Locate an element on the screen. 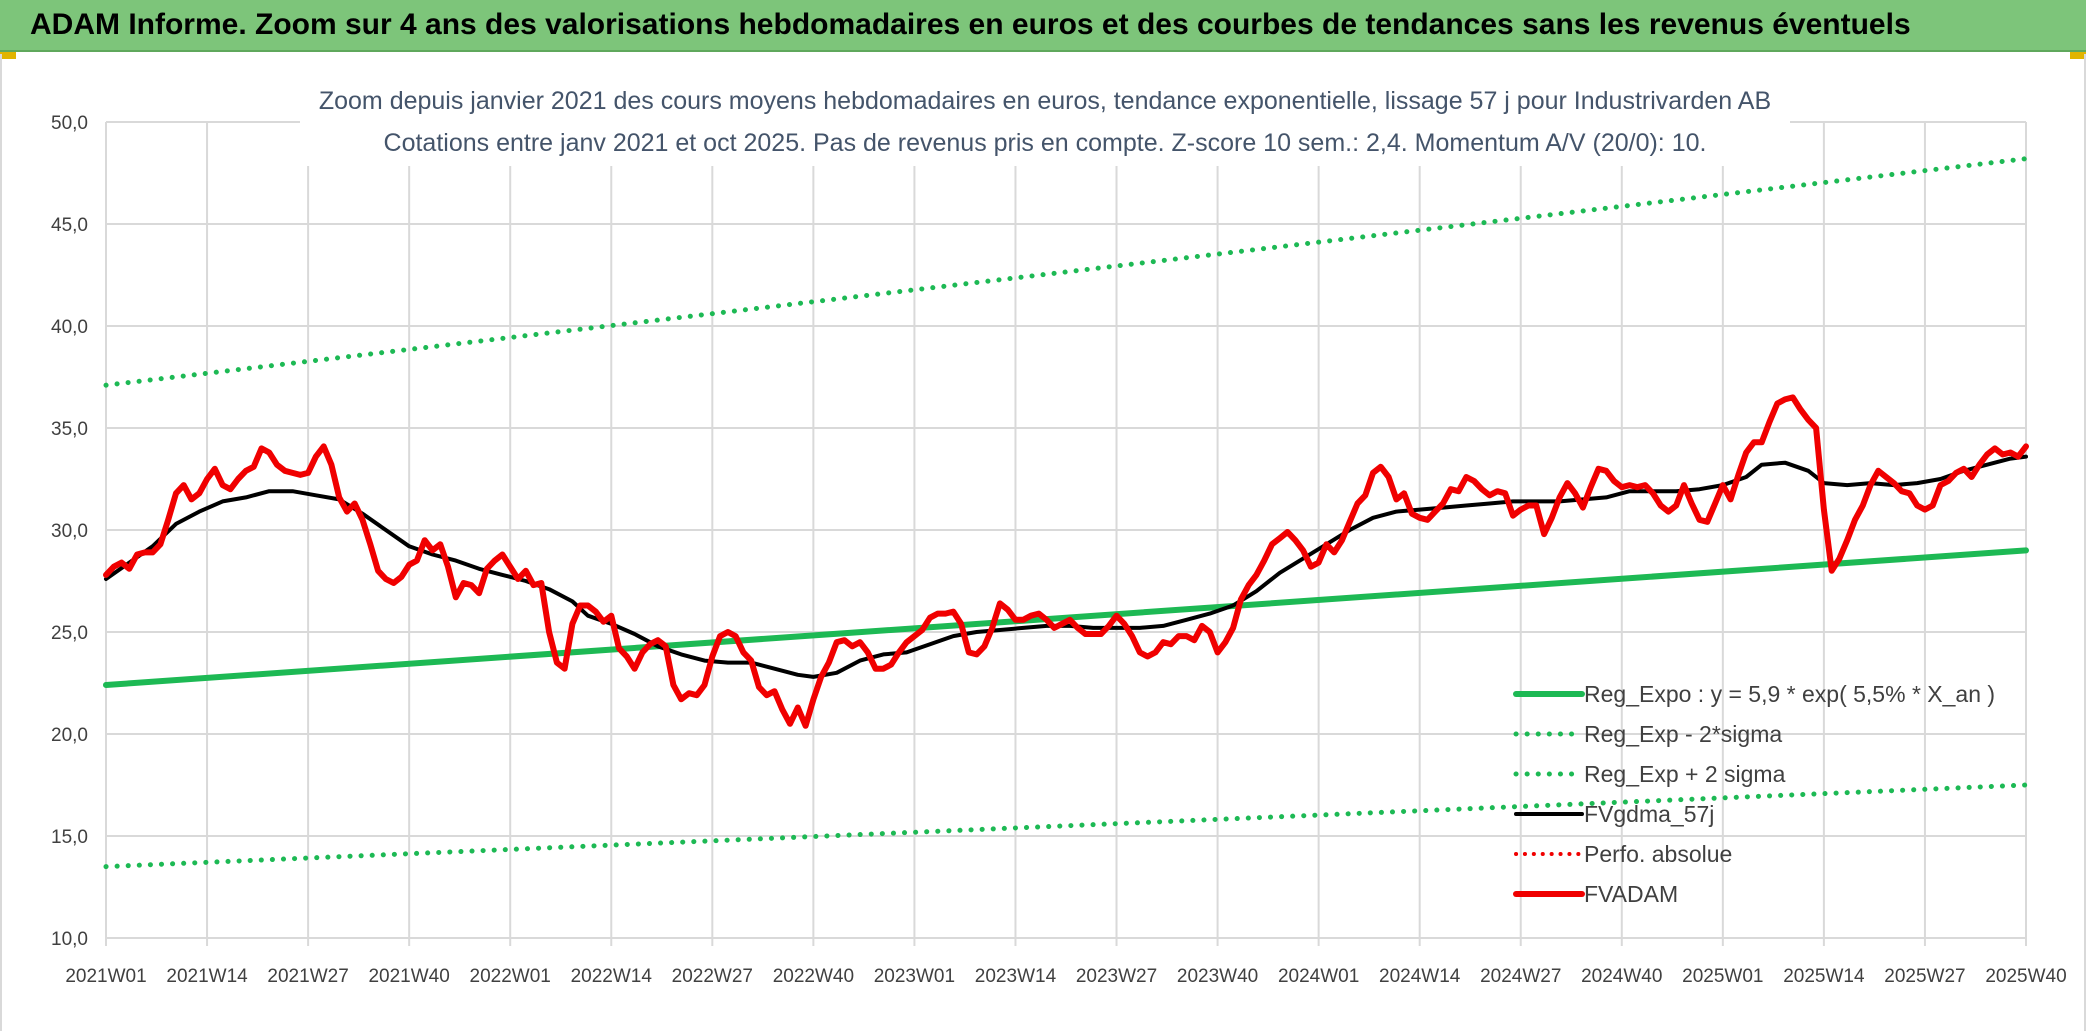 This screenshot has height=1031, width=2086. x-tick-label: 2021W01 is located at coordinates (105, 976).